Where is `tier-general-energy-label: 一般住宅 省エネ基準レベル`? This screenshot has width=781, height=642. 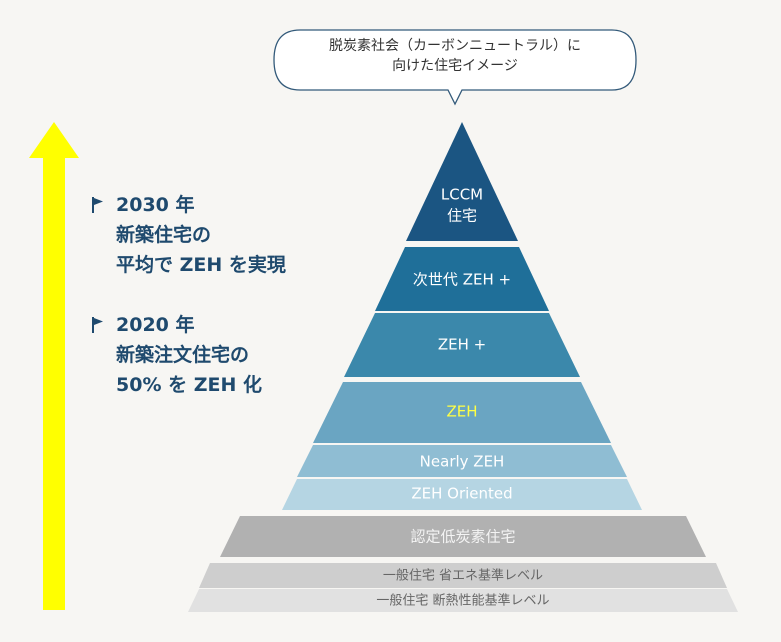
tier-general-energy-label: 一般住宅 省エネ基準レベル is located at coordinates (463, 576).